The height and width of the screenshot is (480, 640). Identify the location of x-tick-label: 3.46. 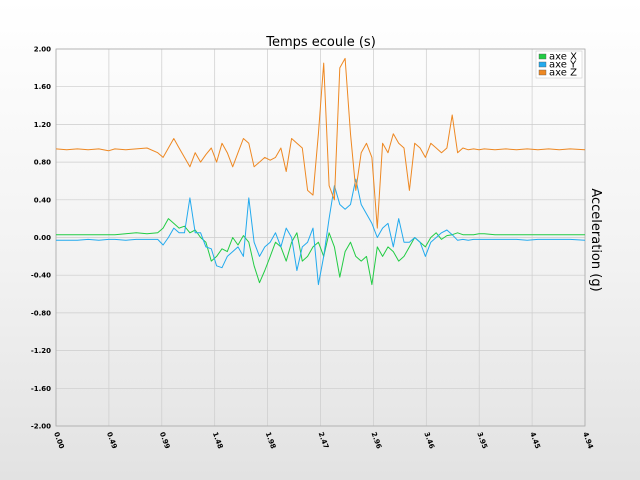
(428, 440).